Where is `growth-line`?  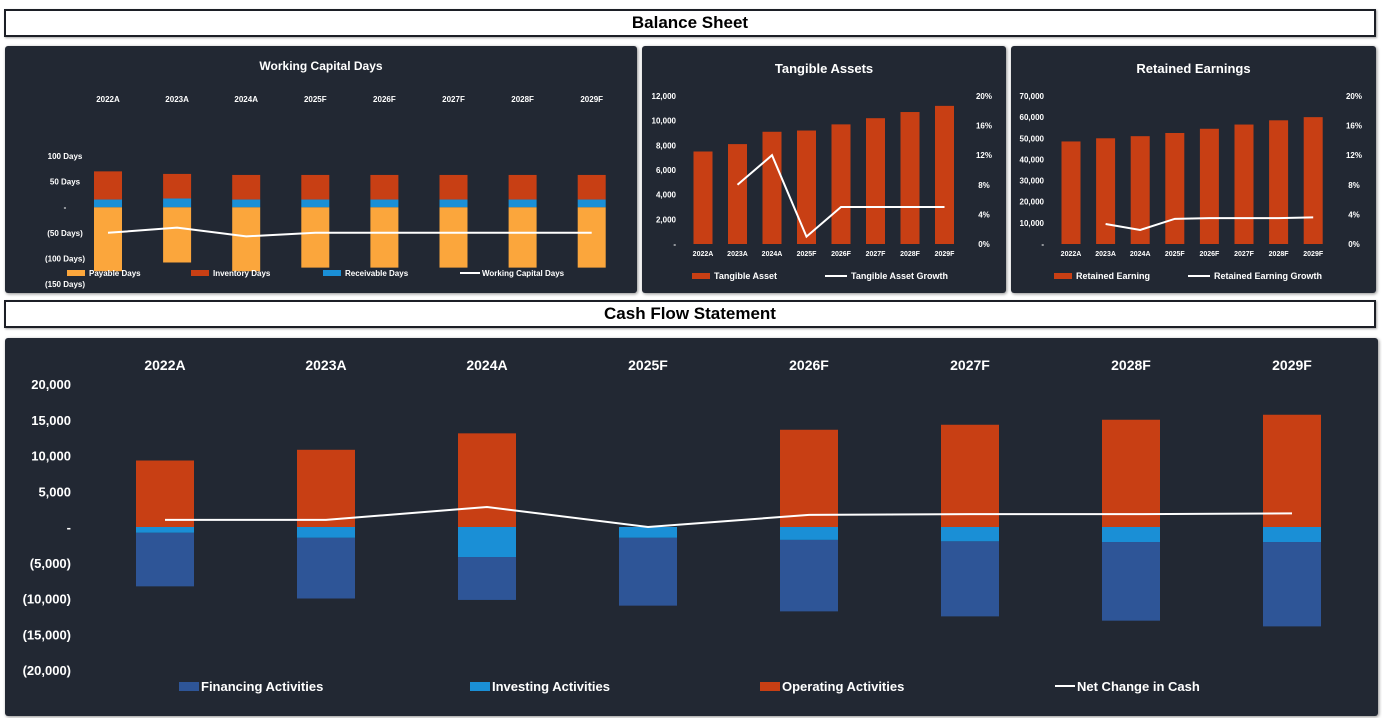
growth-line is located at coordinates (1209, 223).